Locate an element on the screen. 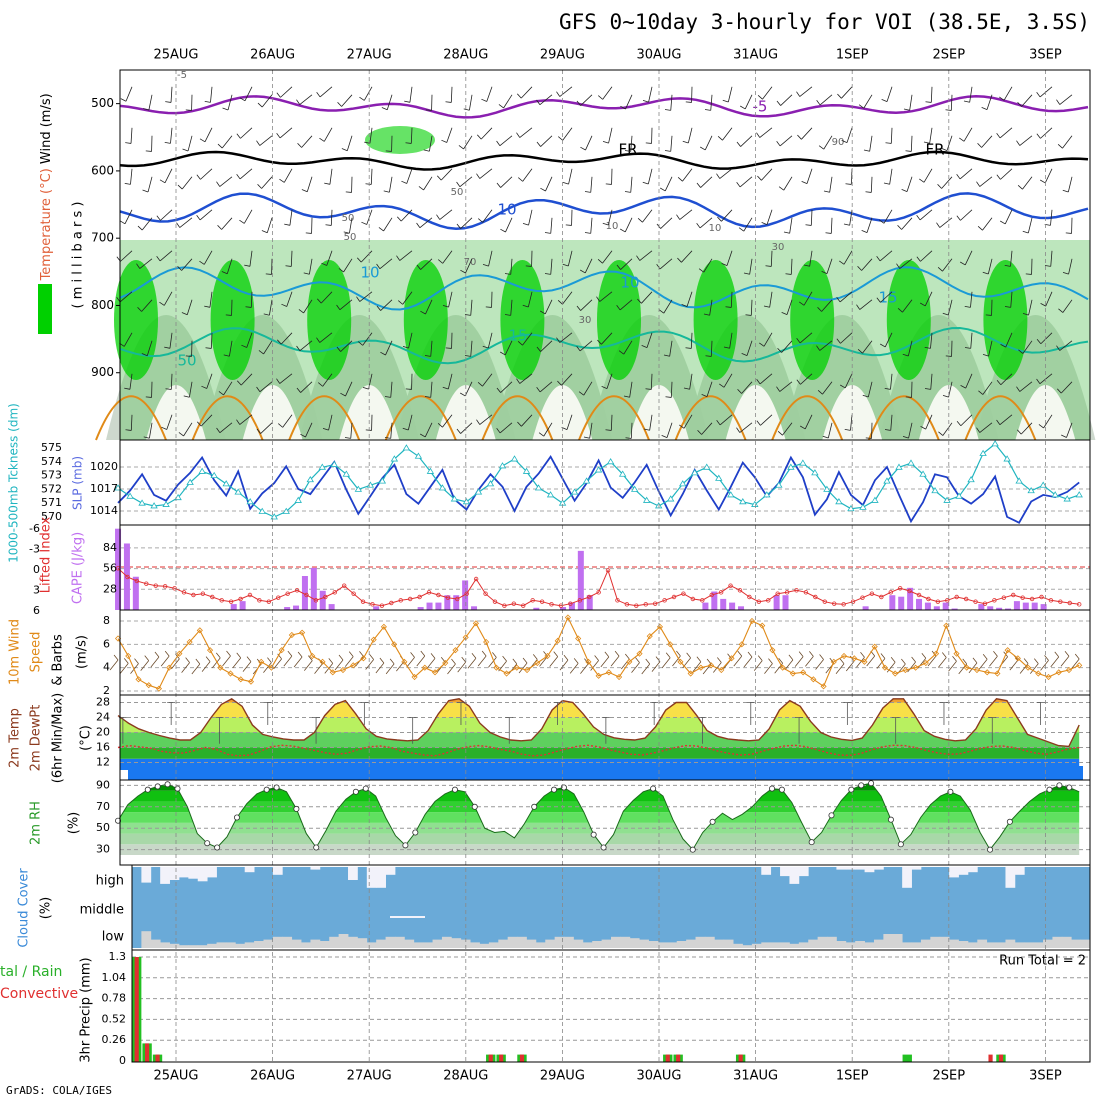 This screenshot has height=1100, width=1100. wind-tick-label: 4 is located at coordinates (106, 667).